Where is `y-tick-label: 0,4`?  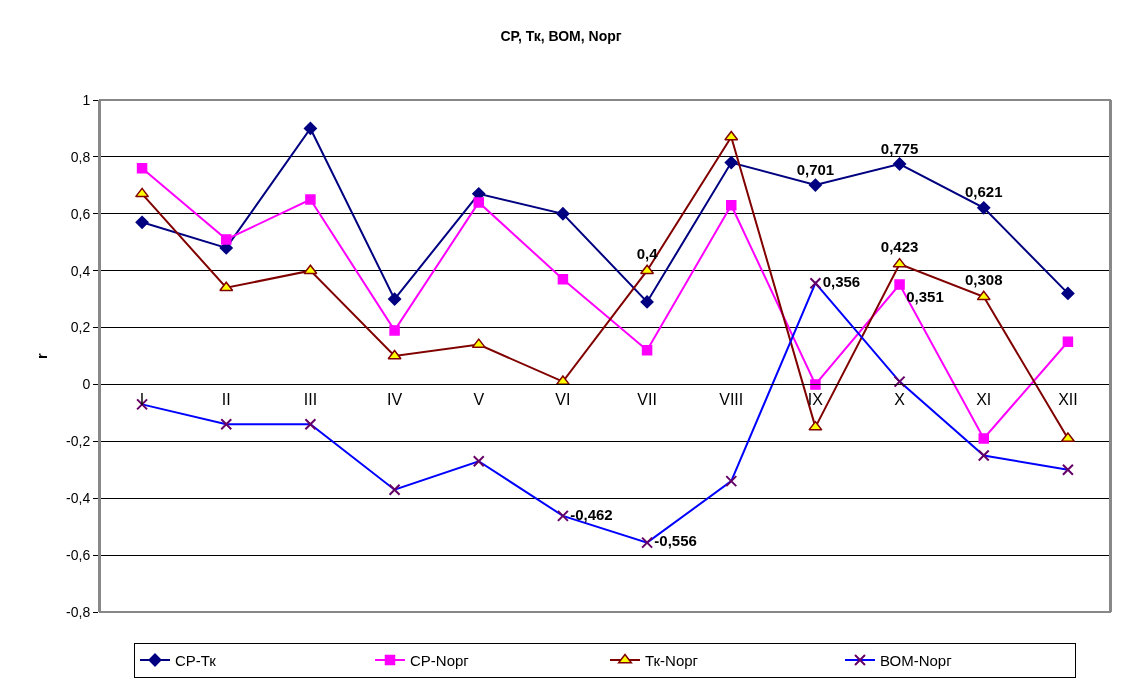
y-tick-label: 0,4 is located at coordinates (80, 270).